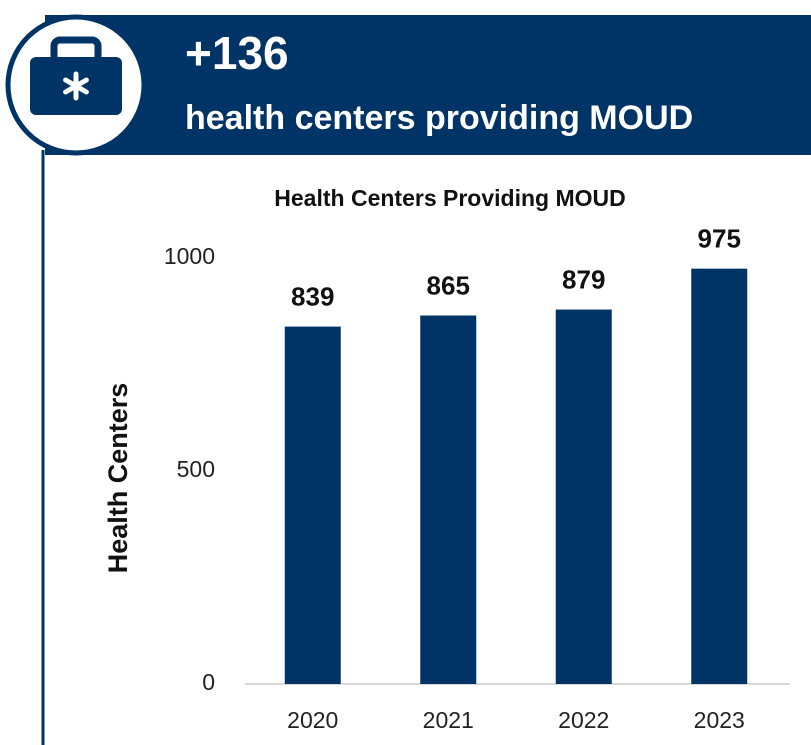  I want to click on value-label: 865, so click(448, 285).